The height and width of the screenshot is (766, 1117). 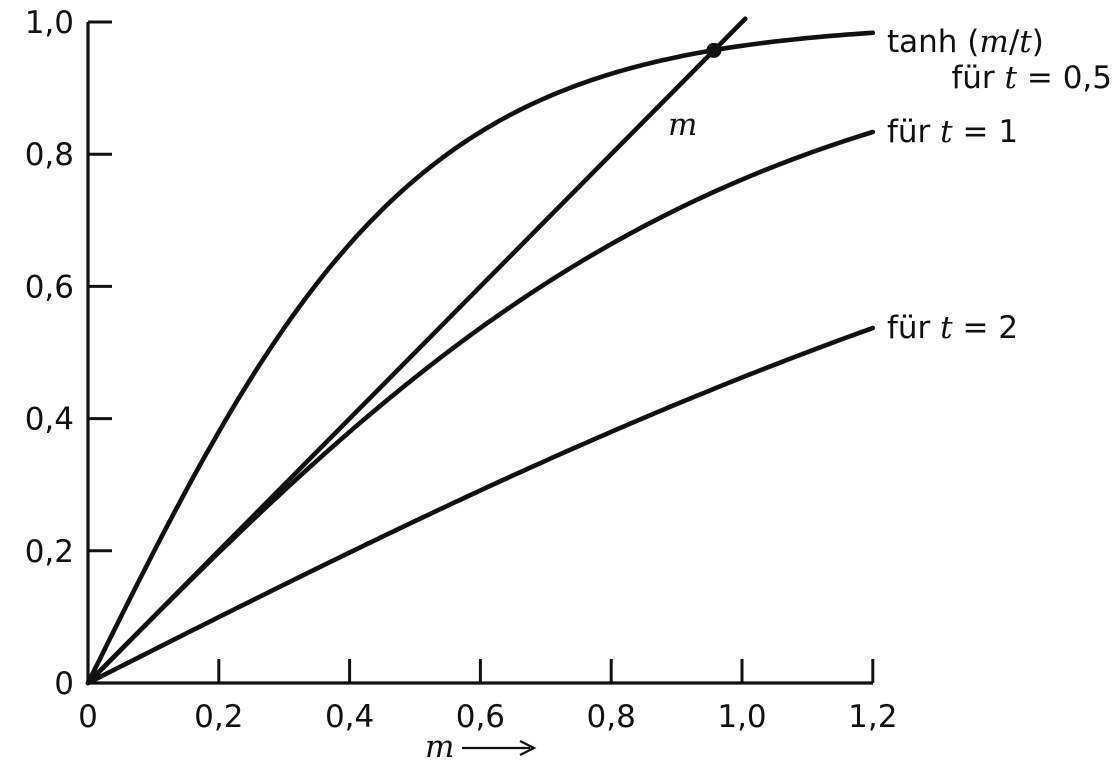 What do you see at coordinates (872, 717) in the screenshot?
I see `x-tick-label: 1,2` at bounding box center [872, 717].